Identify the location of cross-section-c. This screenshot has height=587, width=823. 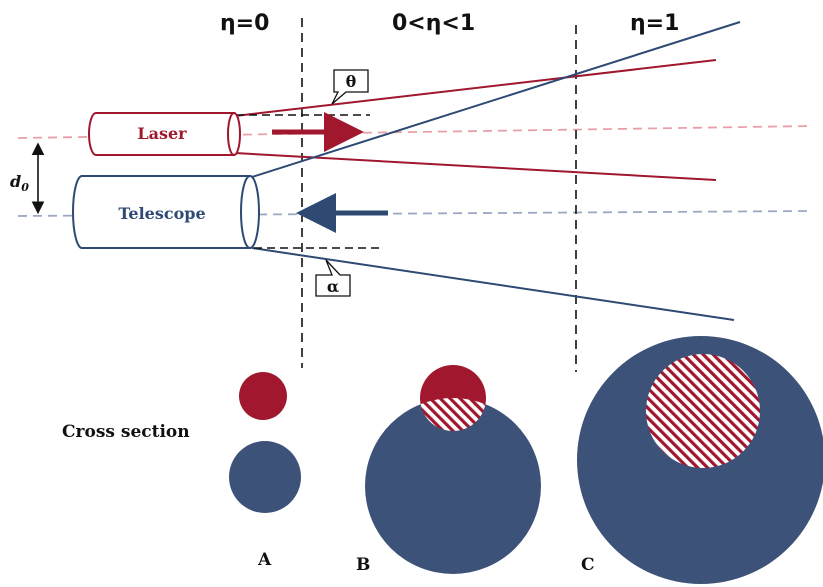
(700, 460).